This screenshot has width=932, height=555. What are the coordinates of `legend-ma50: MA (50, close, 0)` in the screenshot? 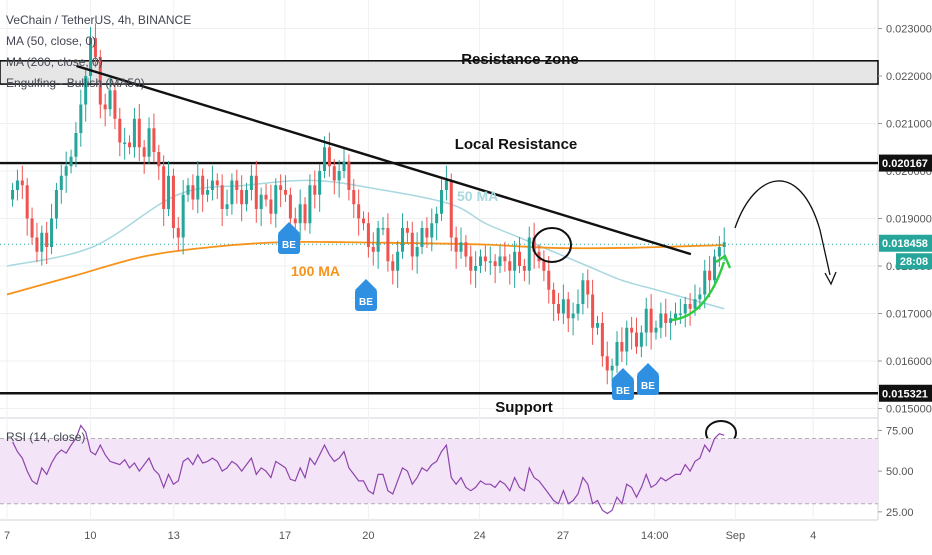 It's located at (51, 41).